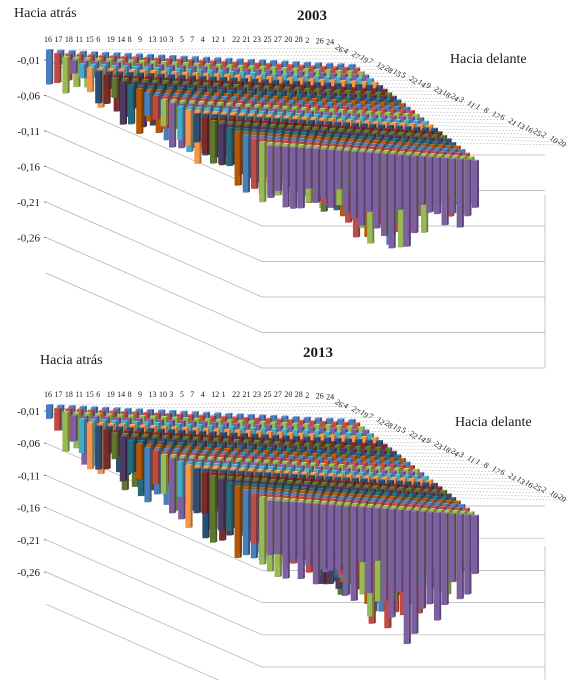 The height and width of the screenshot is (680, 570). I want to click on y-tick-label: -0,06, so click(28, 97).